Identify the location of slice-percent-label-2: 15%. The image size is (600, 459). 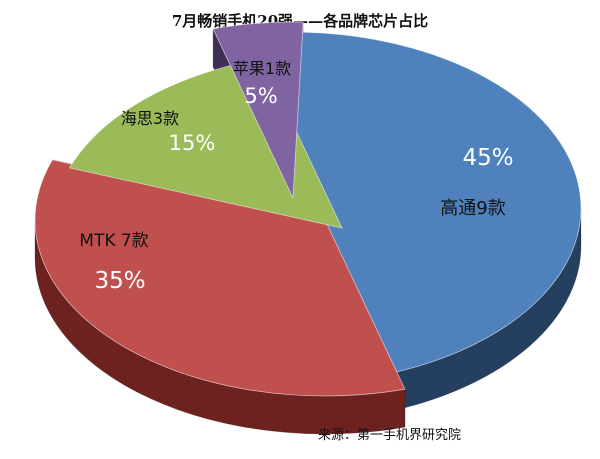
(192, 143).